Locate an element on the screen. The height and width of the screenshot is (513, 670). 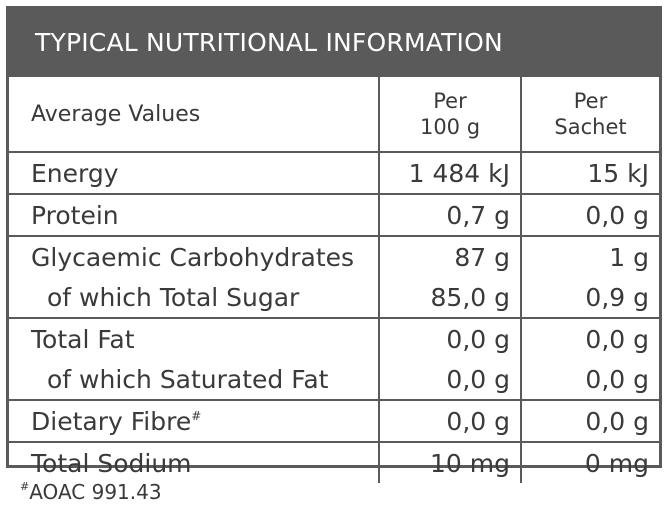
fibre-footnote-mark: # is located at coordinates (196, 415).